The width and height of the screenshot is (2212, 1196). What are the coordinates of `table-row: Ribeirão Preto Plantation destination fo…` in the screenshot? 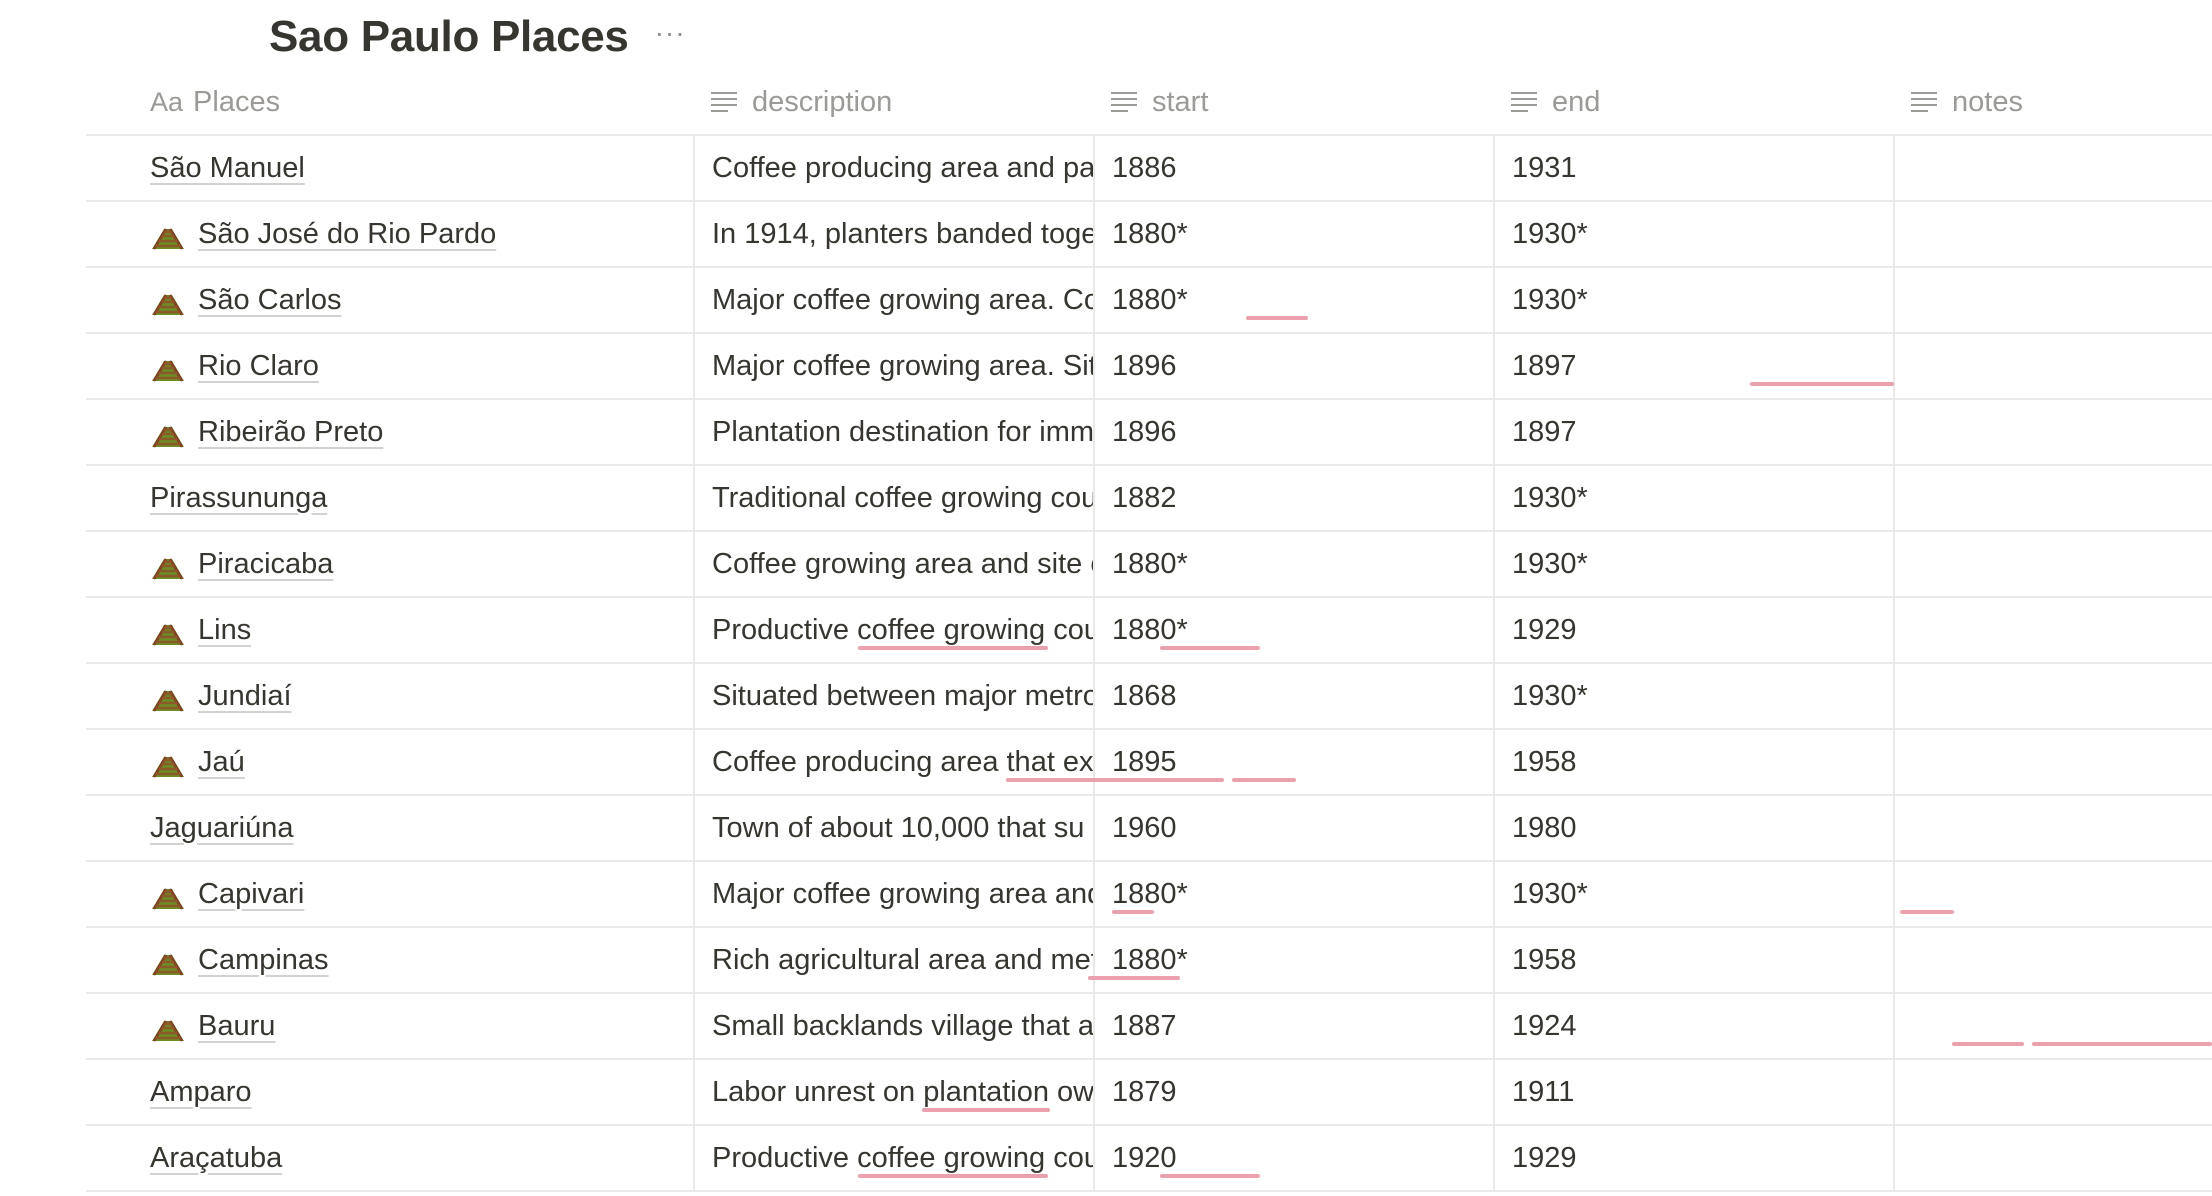 It's located at (1149, 433).